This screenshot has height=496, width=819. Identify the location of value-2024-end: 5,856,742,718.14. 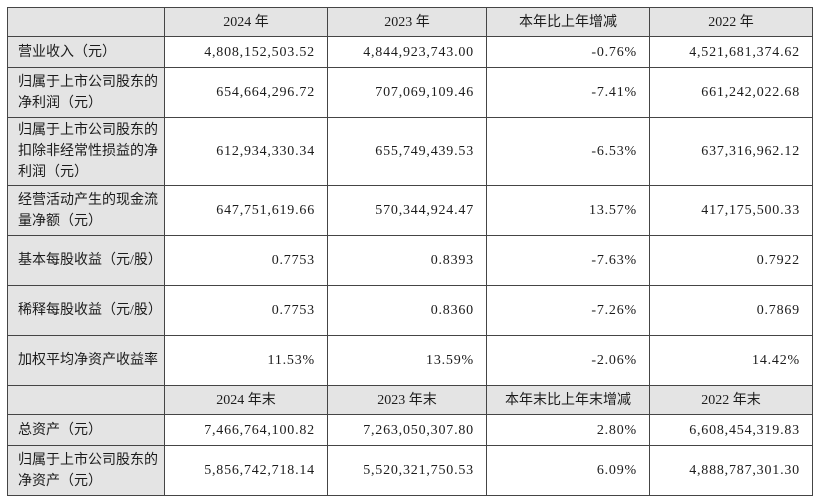
(246, 470).